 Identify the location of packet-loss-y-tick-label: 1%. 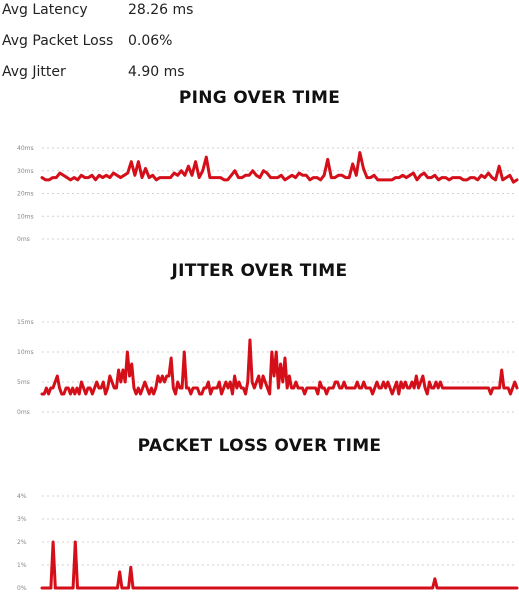
(22, 565).